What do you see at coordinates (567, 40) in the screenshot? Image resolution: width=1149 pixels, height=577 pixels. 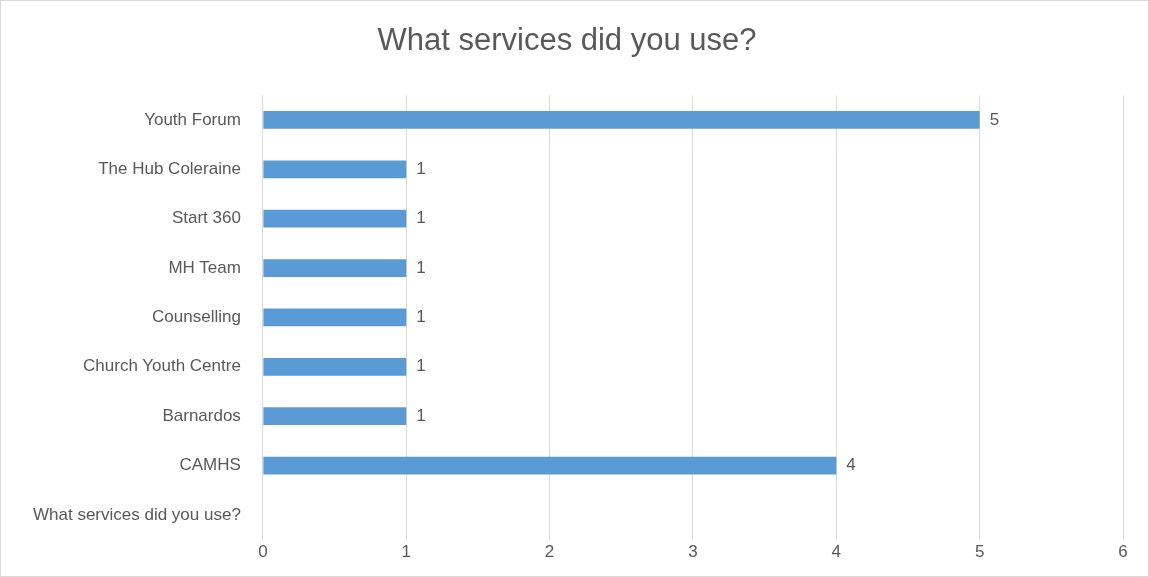 I see `chart-title: What services did you use?` at bounding box center [567, 40].